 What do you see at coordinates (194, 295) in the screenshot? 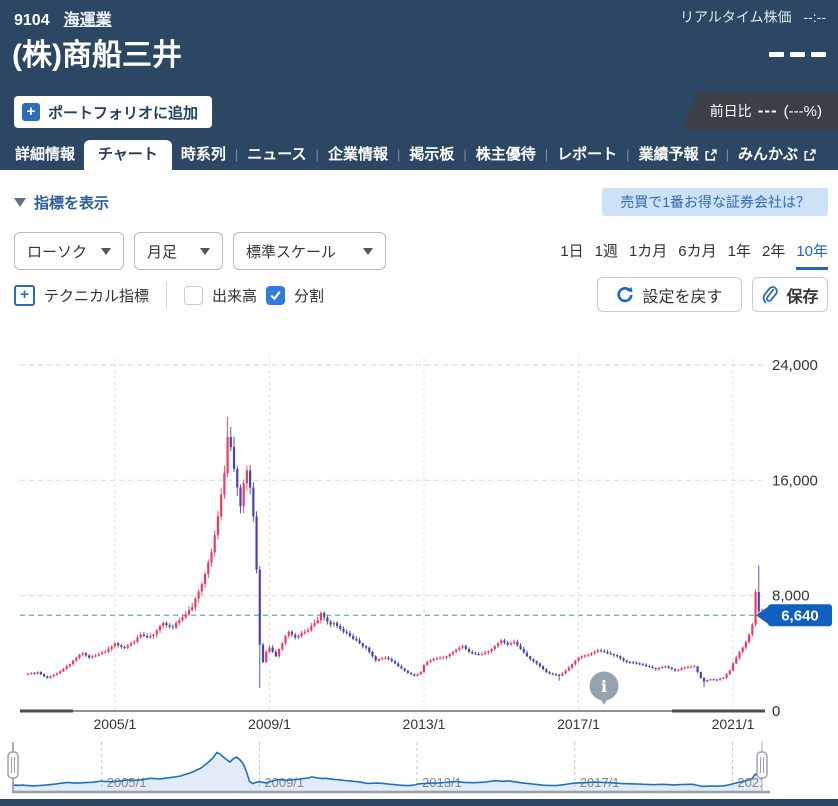
I see `volume-checkbox` at bounding box center [194, 295].